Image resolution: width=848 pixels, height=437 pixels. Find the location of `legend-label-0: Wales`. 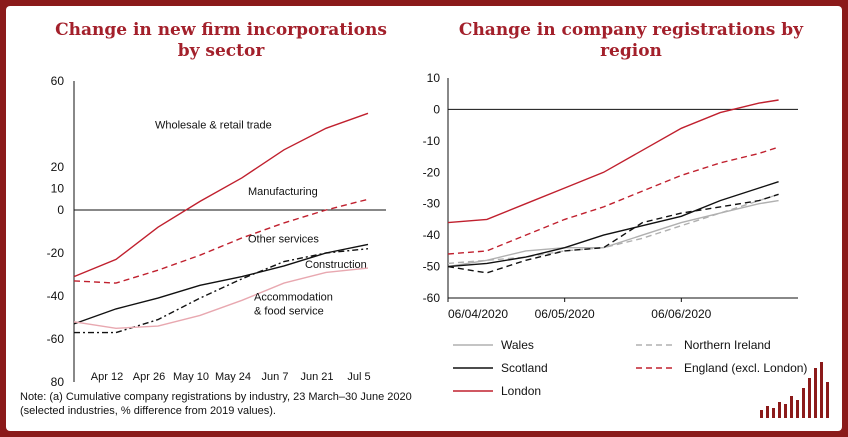

legend-label-0: Wales is located at coordinates (517, 345).